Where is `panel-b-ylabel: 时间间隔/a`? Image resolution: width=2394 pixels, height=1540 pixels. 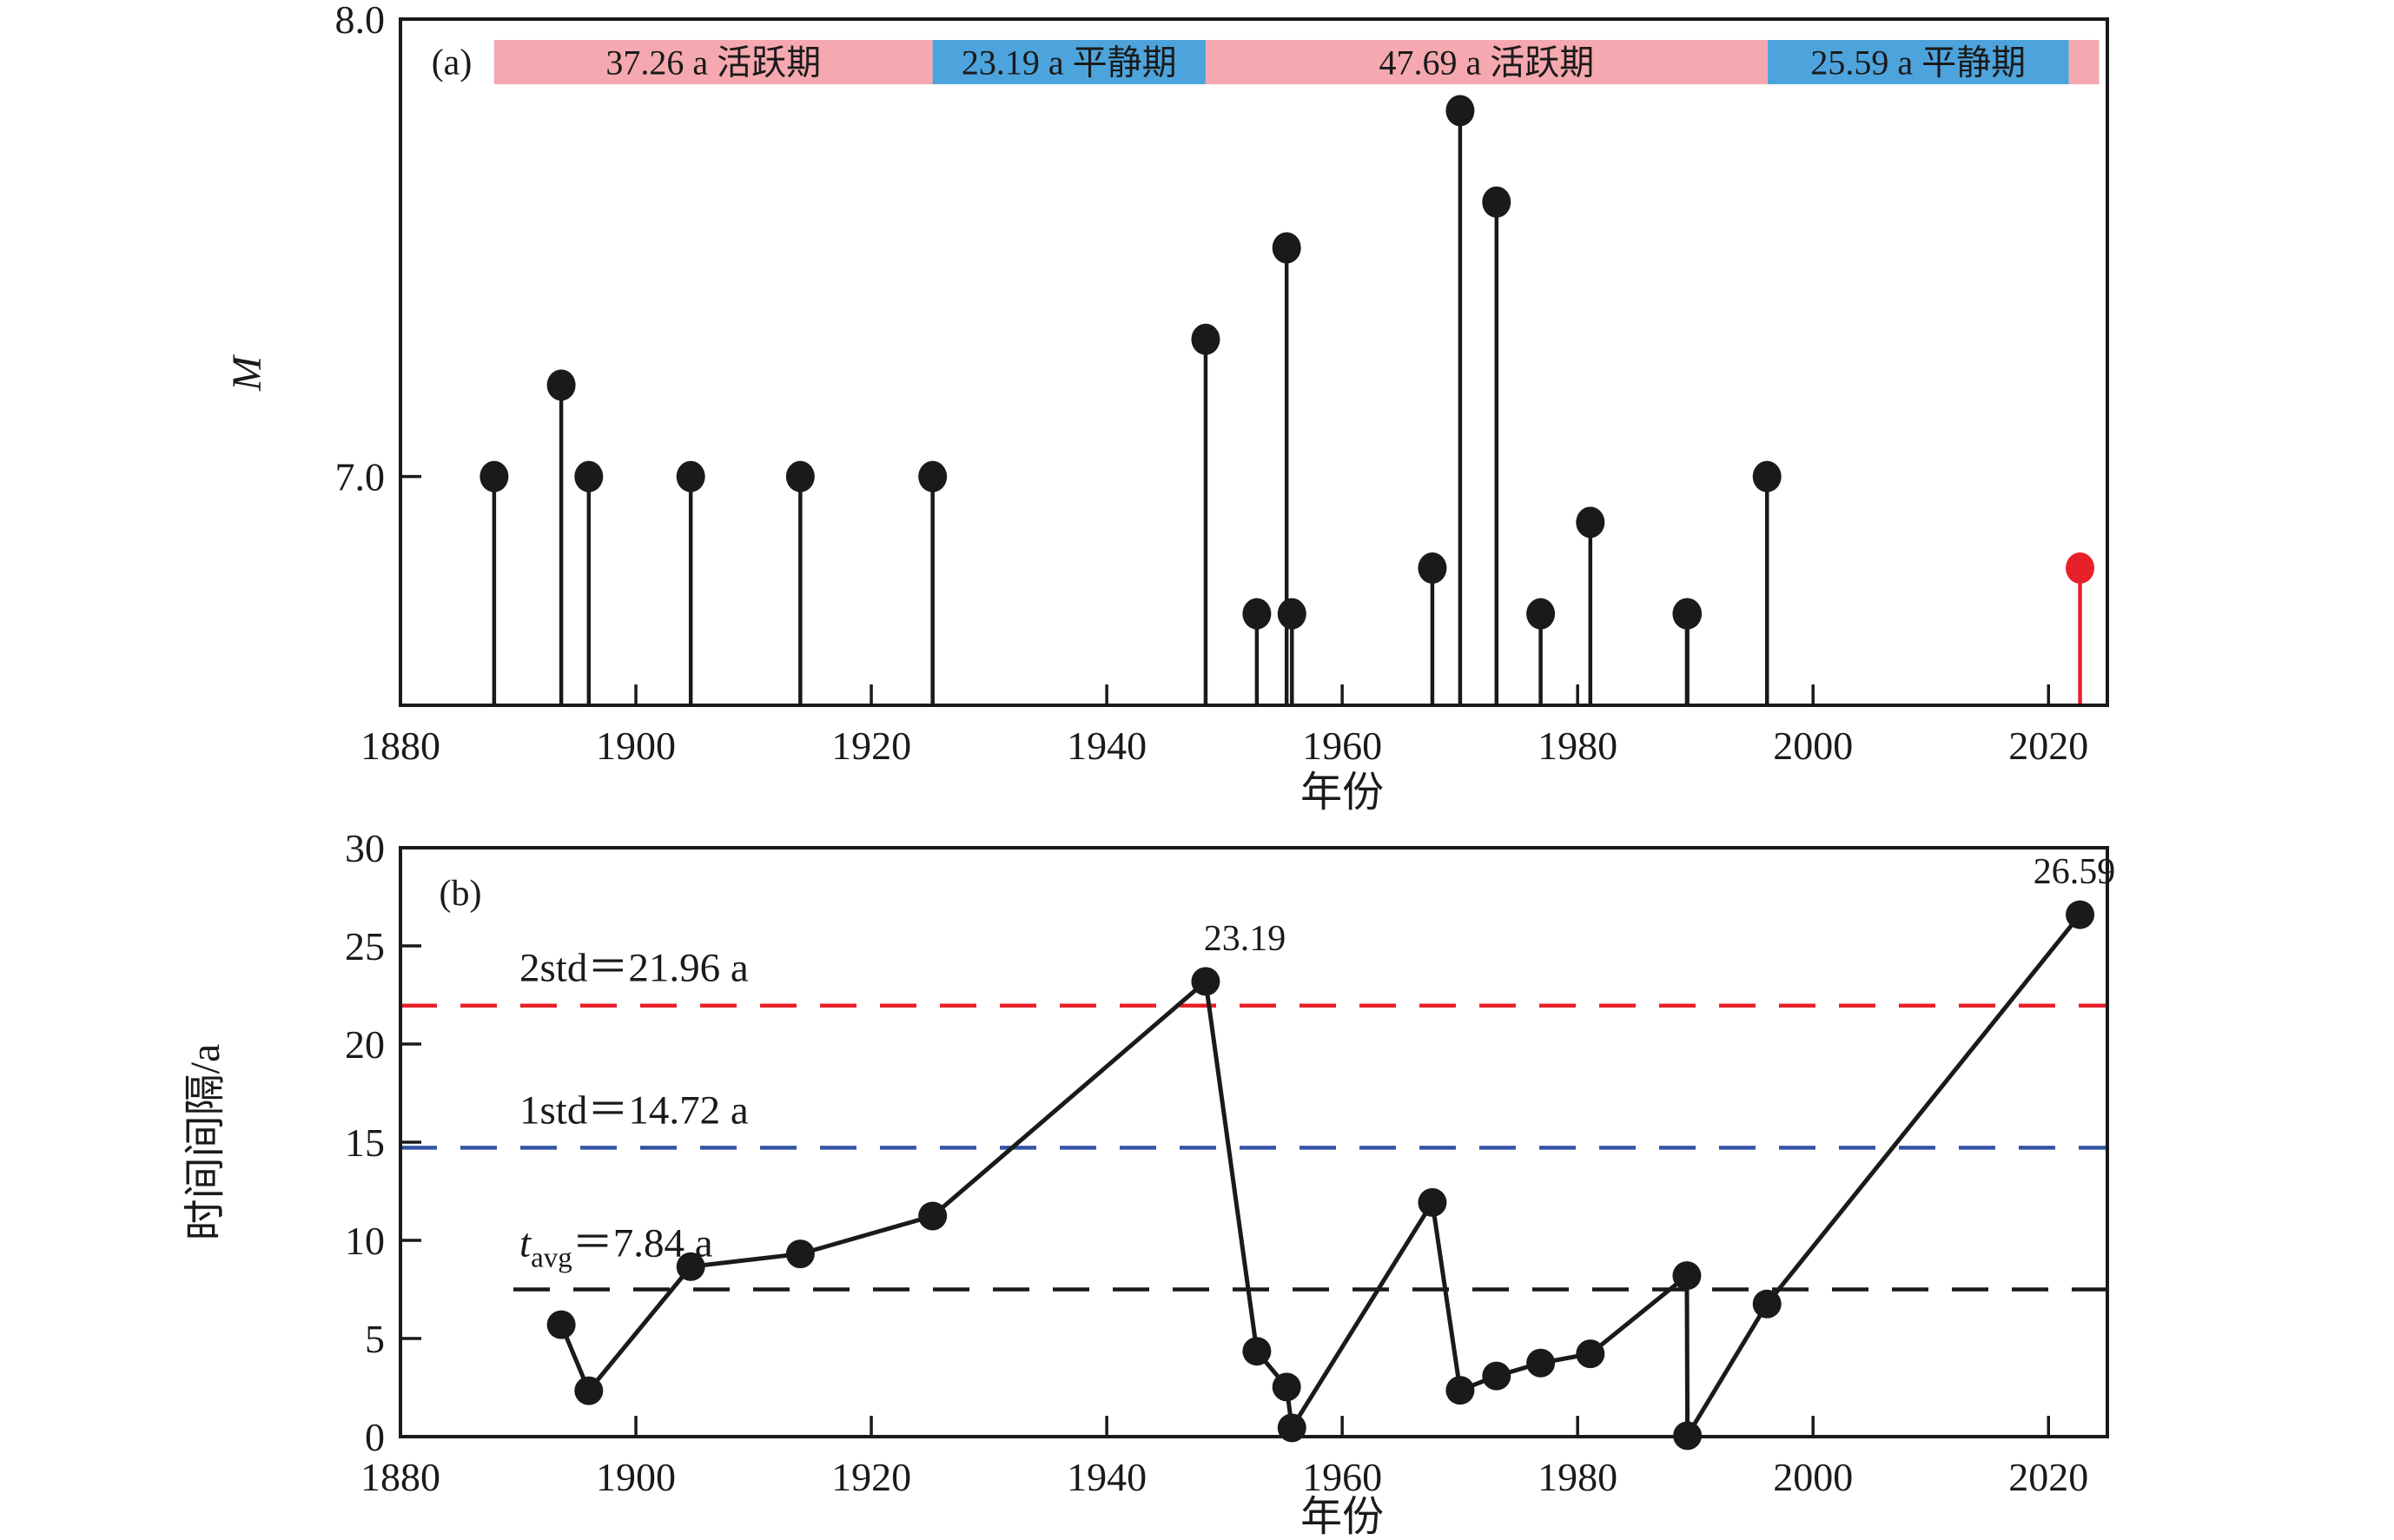 panel-b-ylabel: 时间间隔/a is located at coordinates (205, 1142).